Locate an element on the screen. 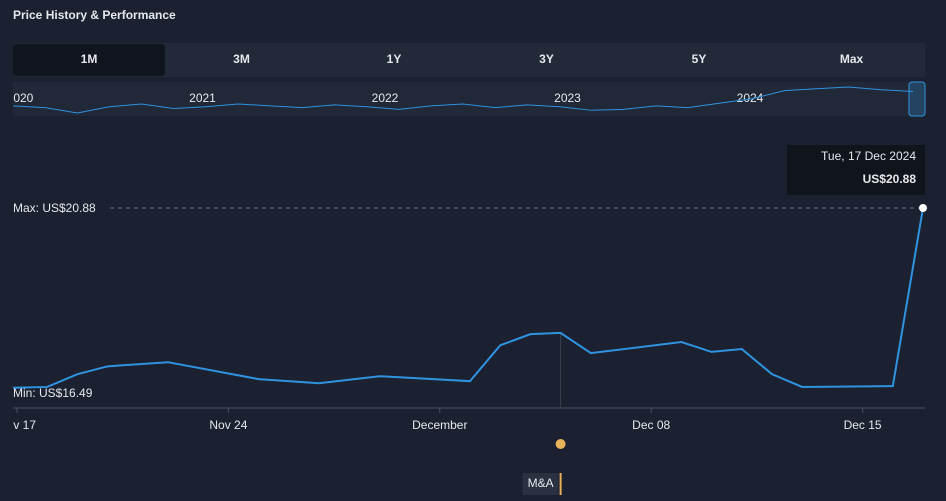  navigator-handle is located at coordinates (917, 99).